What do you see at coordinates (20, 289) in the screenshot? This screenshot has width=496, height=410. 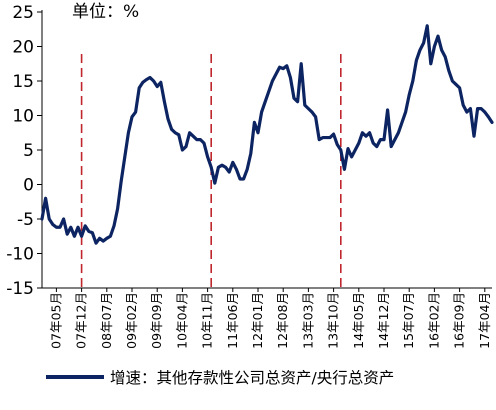 I see `y-tick-label: -15` at bounding box center [20, 289].